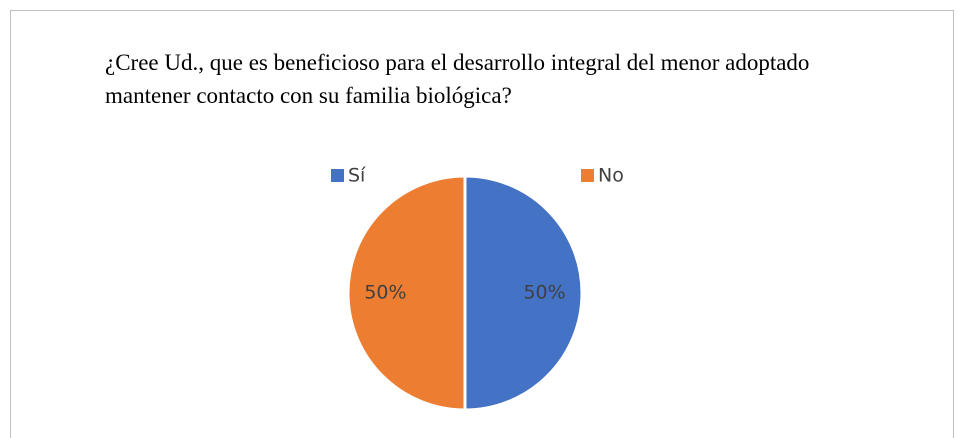 This screenshot has height=438, width=966. Describe the element at coordinates (611, 176) in the screenshot. I see `legend-label: No` at that location.